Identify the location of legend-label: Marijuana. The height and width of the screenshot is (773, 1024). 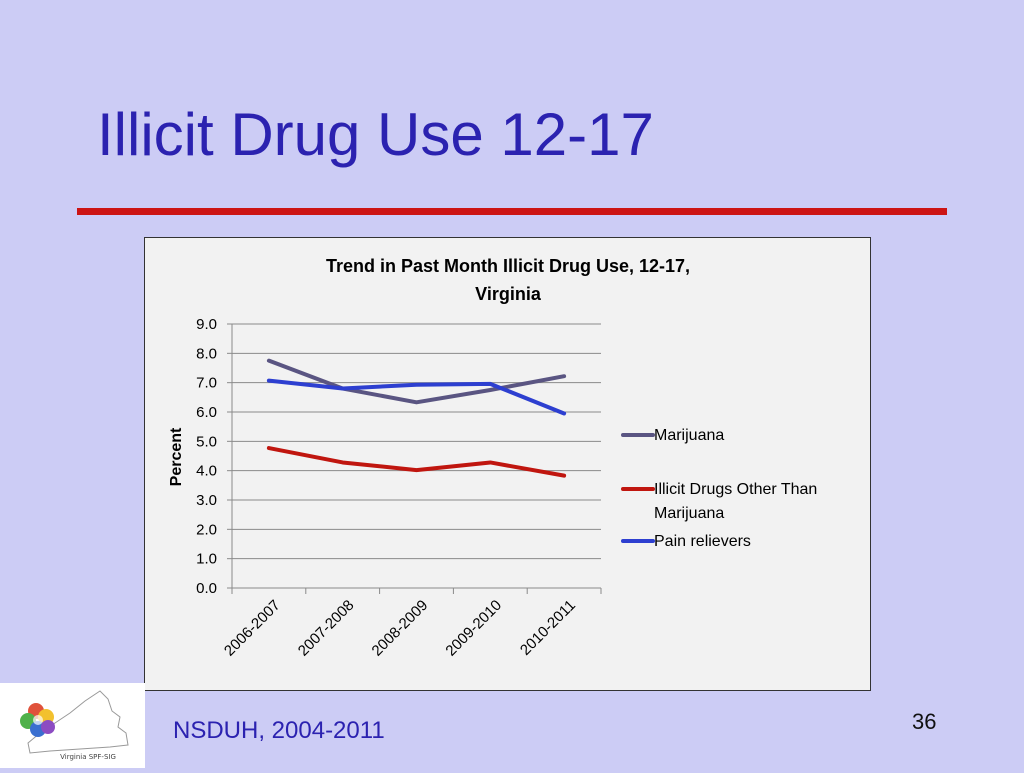
(689, 435).